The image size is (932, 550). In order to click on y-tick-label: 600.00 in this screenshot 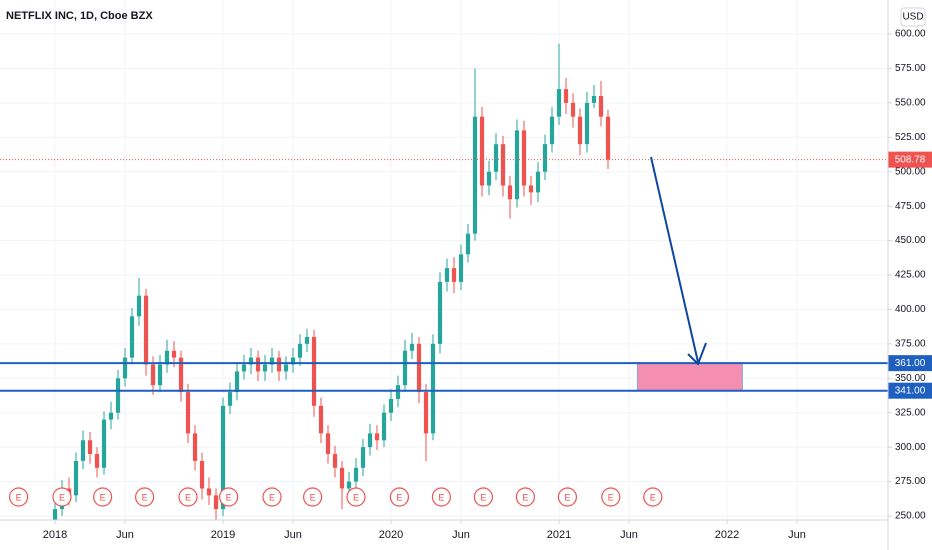, I will do `click(910, 34)`.